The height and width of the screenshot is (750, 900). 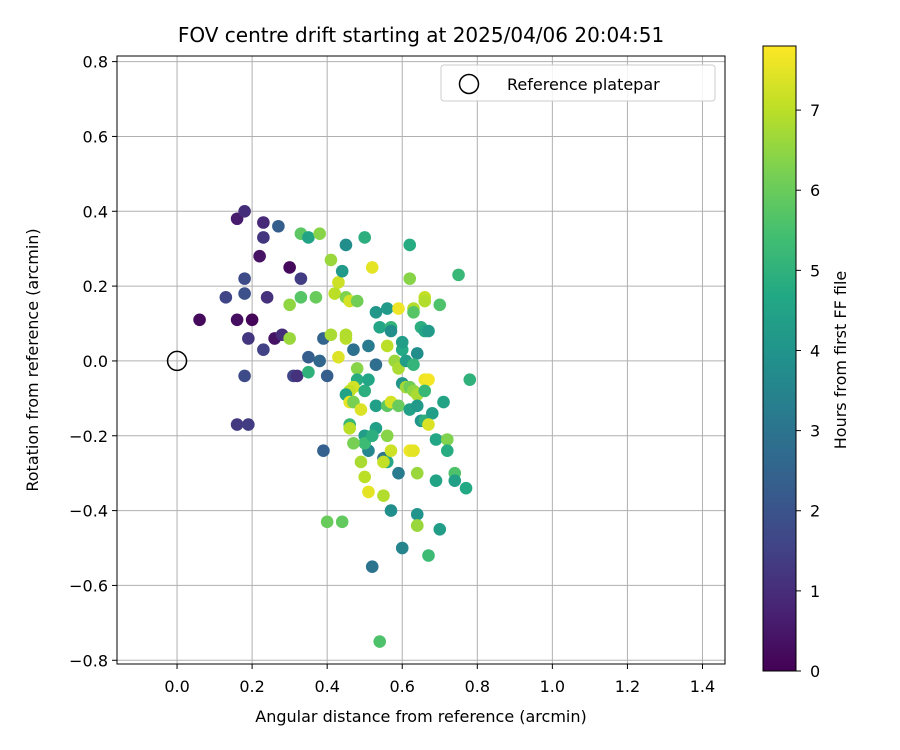 What do you see at coordinates (815, 190) in the screenshot?
I see `colorbar-tick-label: 6` at bounding box center [815, 190].